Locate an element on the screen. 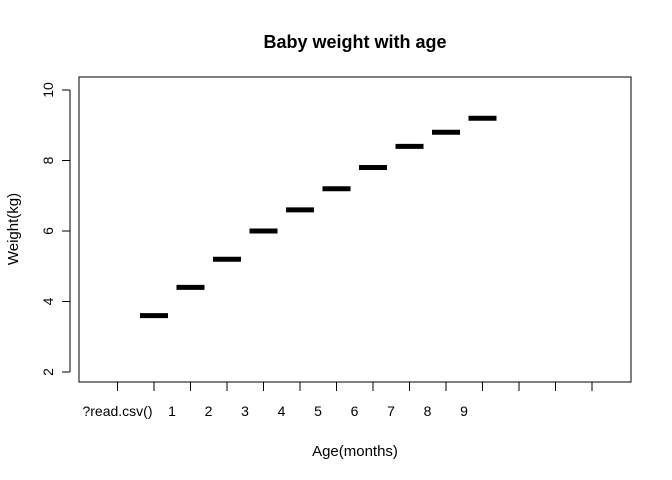 The height and width of the screenshot is (480, 672). y-tick-label: 8 is located at coordinates (48, 160).